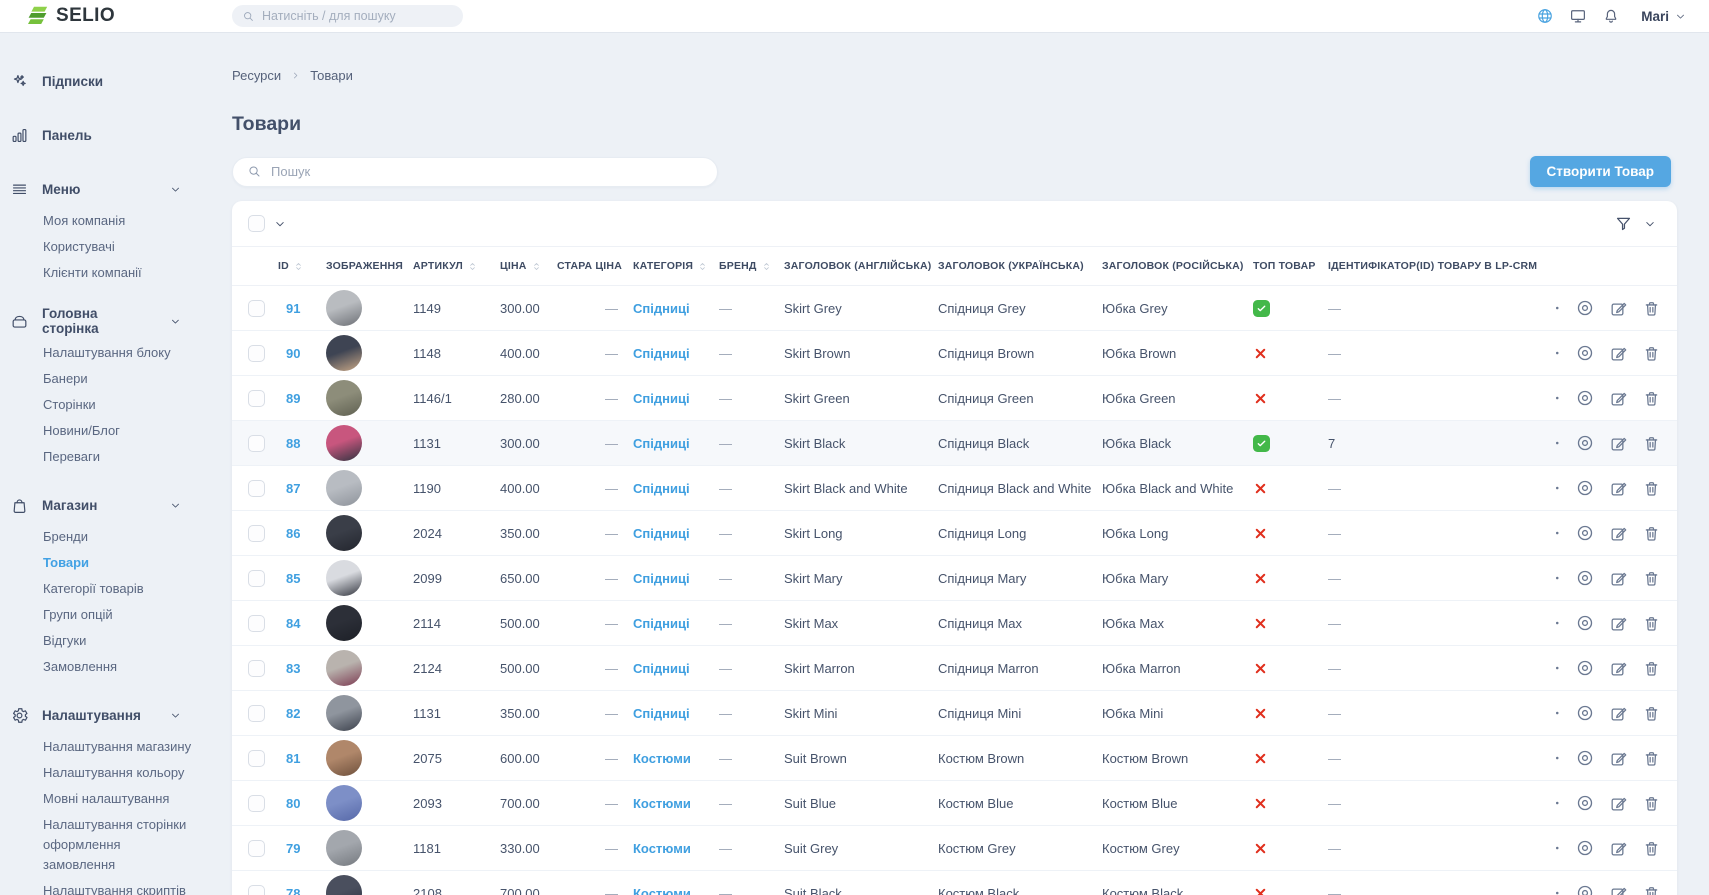 The image size is (1709, 895). What do you see at coordinates (456, 266) in the screenshot?
I see `column-header: АРТИКУЛ` at bounding box center [456, 266].